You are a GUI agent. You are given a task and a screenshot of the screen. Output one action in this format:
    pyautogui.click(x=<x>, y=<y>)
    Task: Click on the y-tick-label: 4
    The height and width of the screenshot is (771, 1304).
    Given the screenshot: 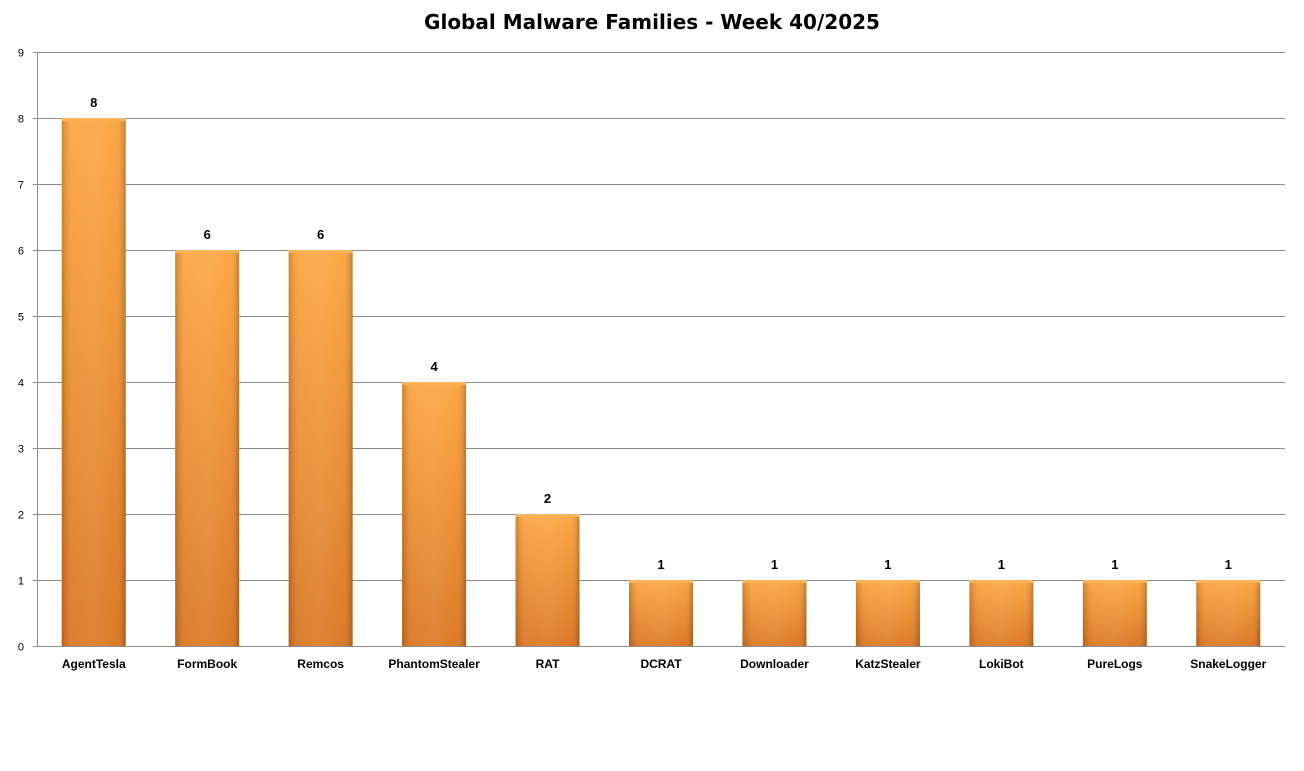 What is the action you would take?
    pyautogui.click(x=21, y=384)
    